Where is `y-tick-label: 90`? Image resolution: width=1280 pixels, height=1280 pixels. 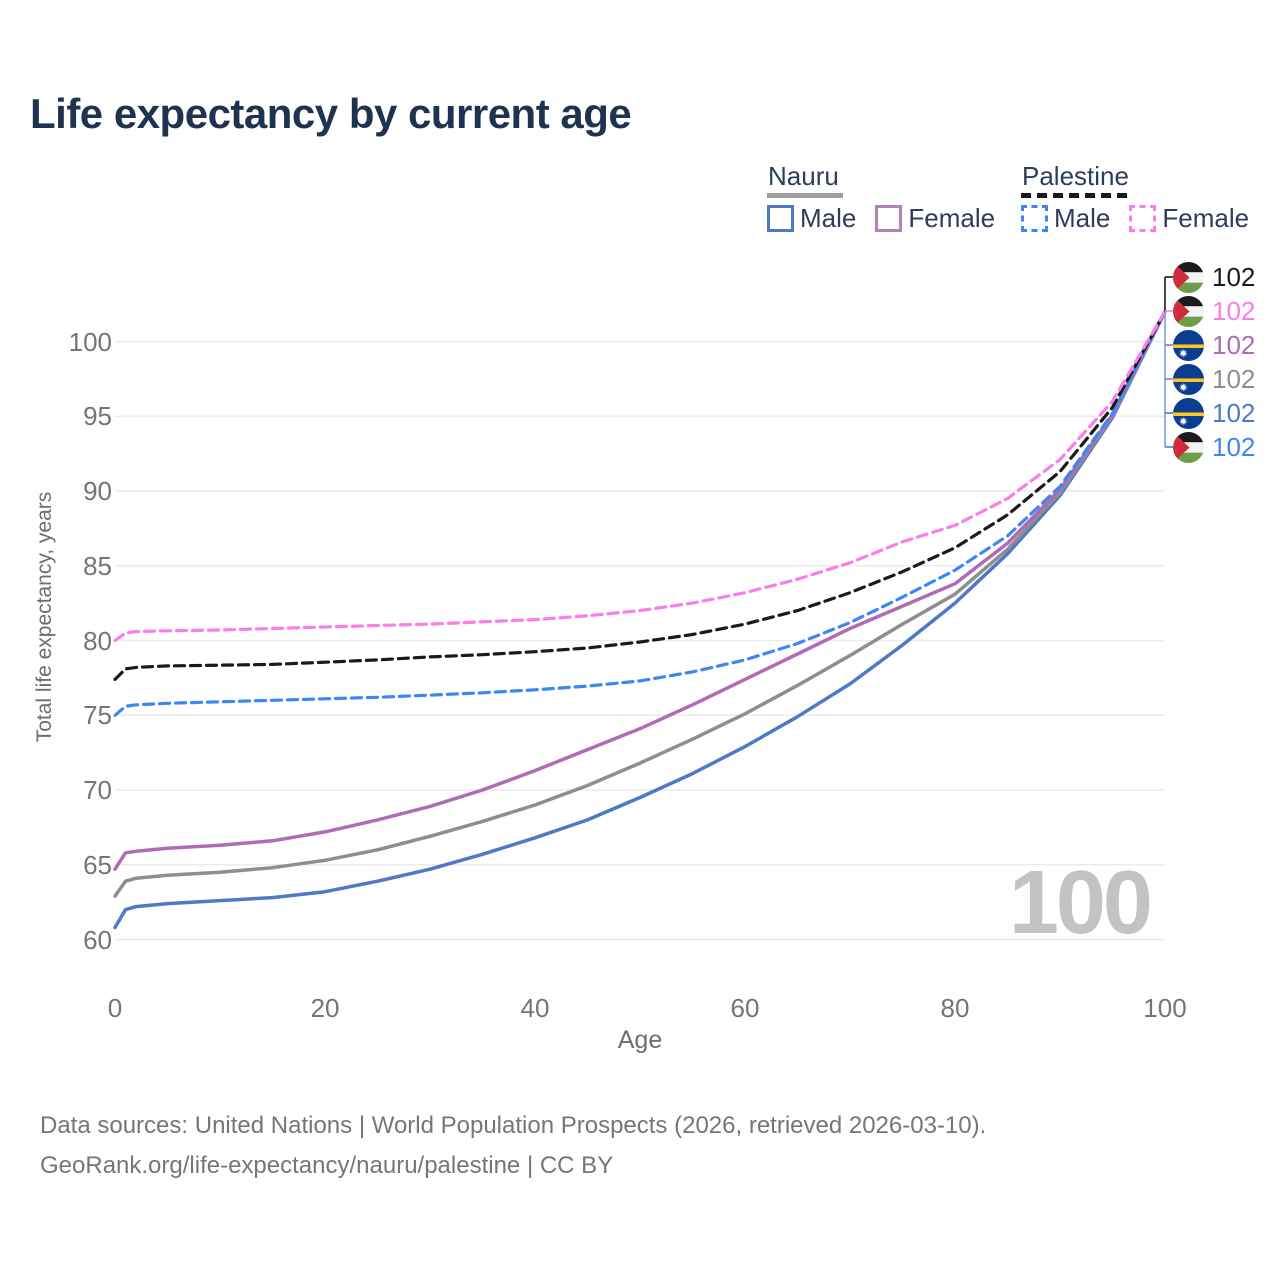
y-tick-label: 90 is located at coordinates (97, 491).